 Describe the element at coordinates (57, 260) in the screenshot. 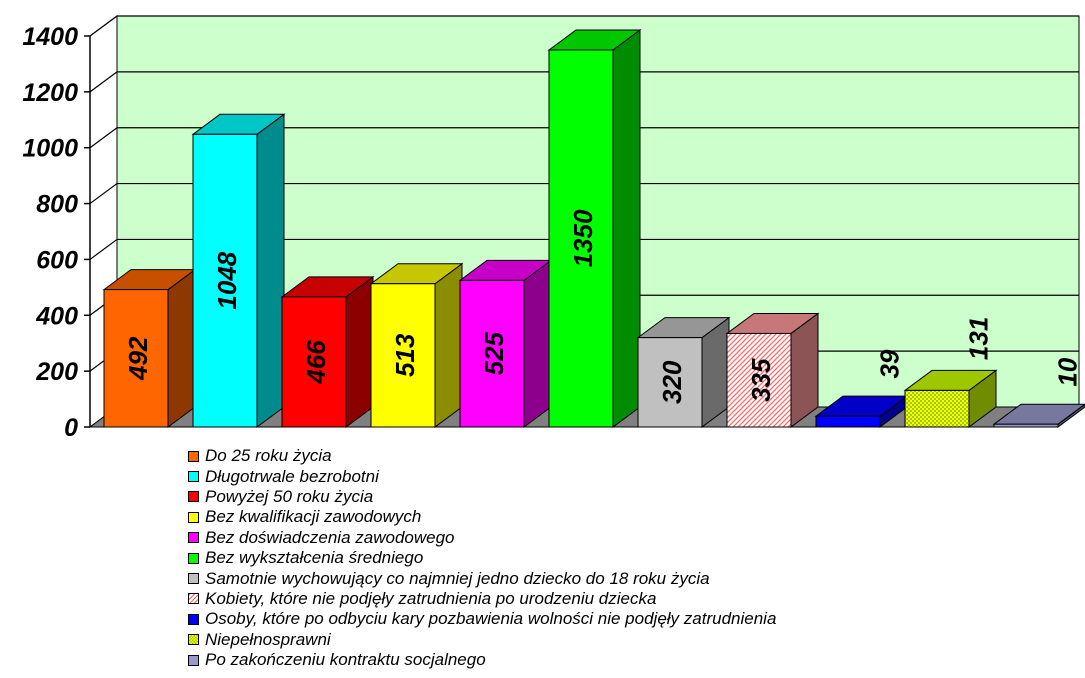

I see `y-tick-label: 600` at that location.